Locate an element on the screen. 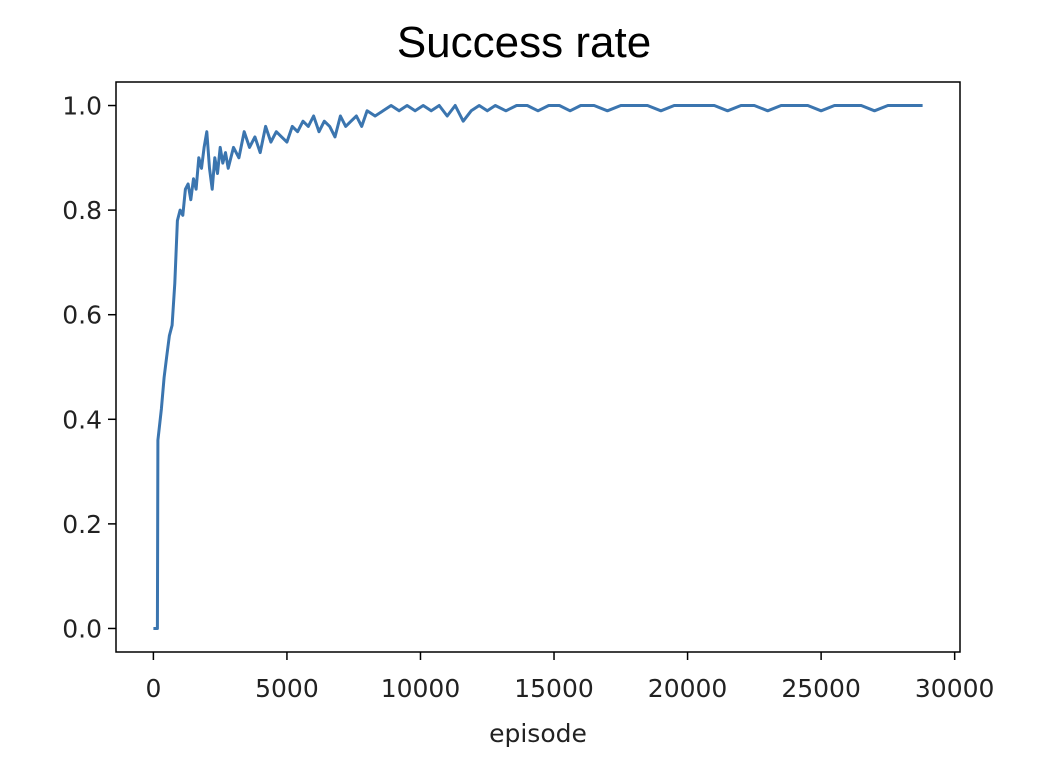 The height and width of the screenshot is (784, 1048). y-axis-ticks: 0.0 0.2 0.4 0.6 0.8 1.0 is located at coordinates (89, 367).